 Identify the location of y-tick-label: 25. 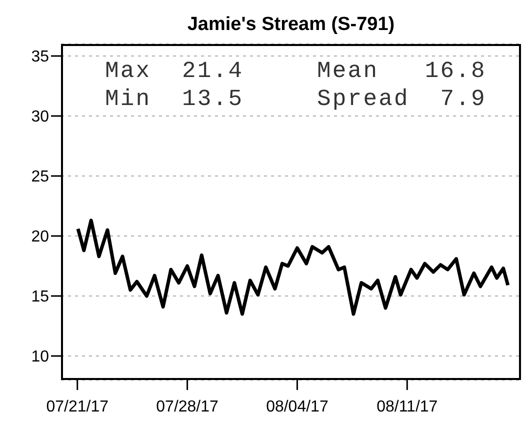
(40, 177).